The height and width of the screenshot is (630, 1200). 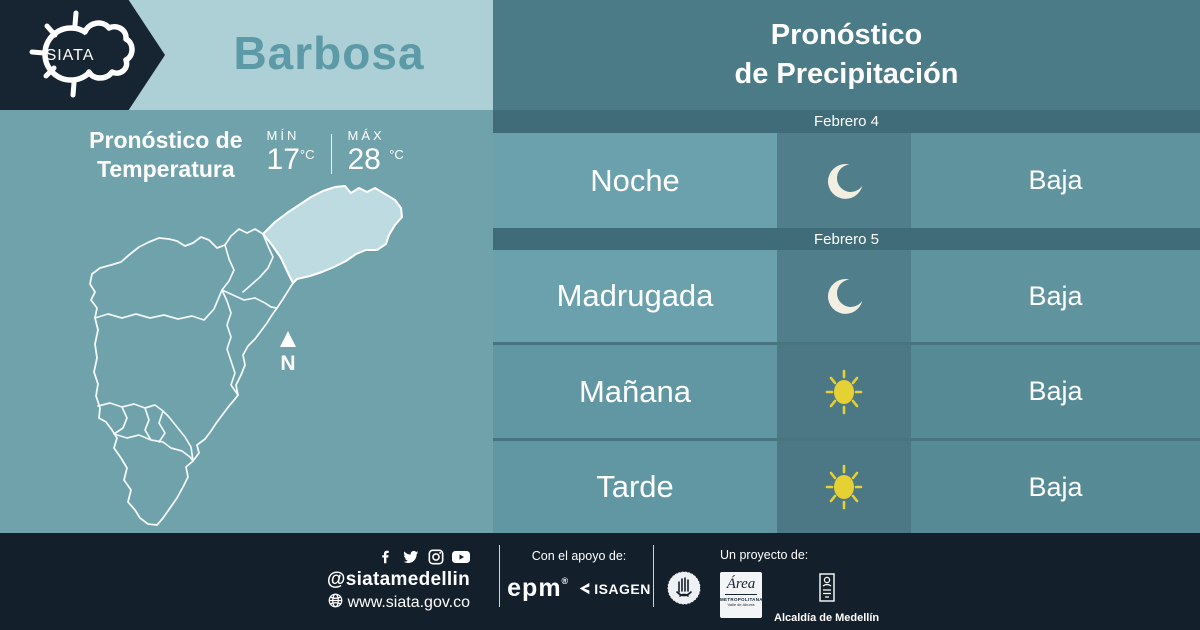 I want to click on siata-sun-cloud-icon: SIATA, so click(x=82, y=54).